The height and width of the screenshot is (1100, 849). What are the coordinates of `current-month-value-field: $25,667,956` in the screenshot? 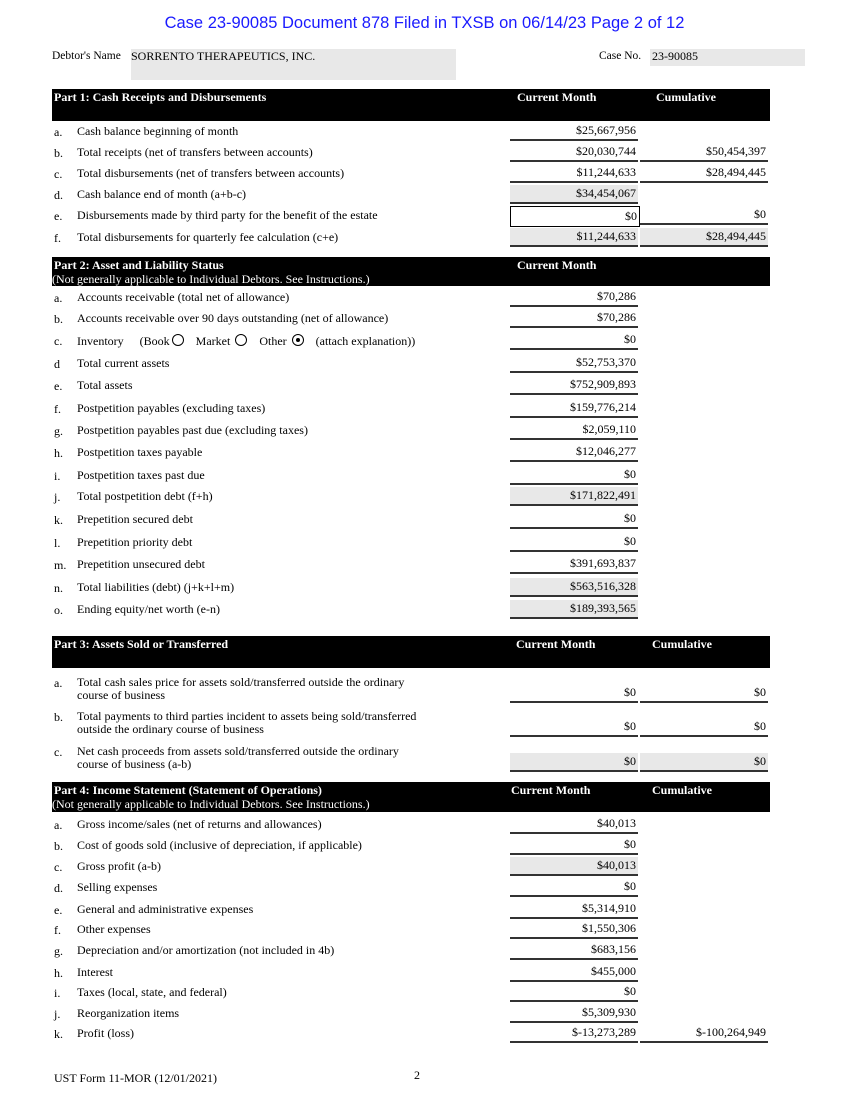 It's located at (574, 131).